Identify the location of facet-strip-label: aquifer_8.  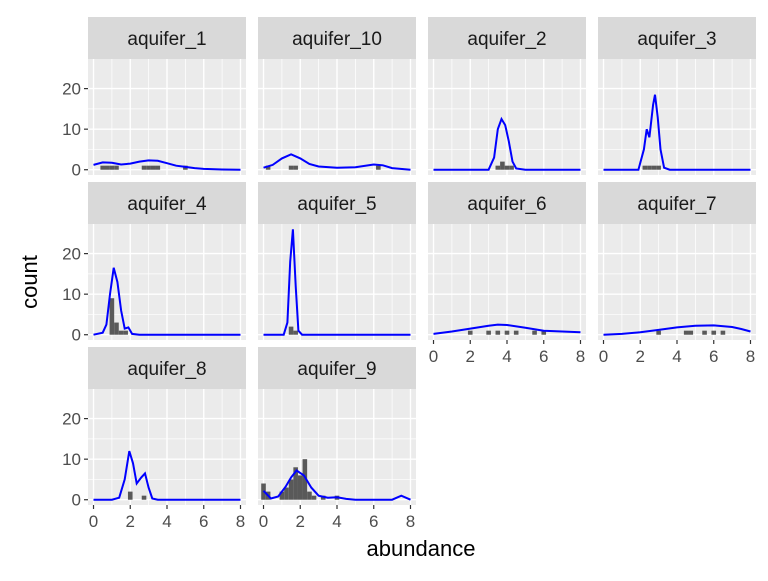
(166, 369).